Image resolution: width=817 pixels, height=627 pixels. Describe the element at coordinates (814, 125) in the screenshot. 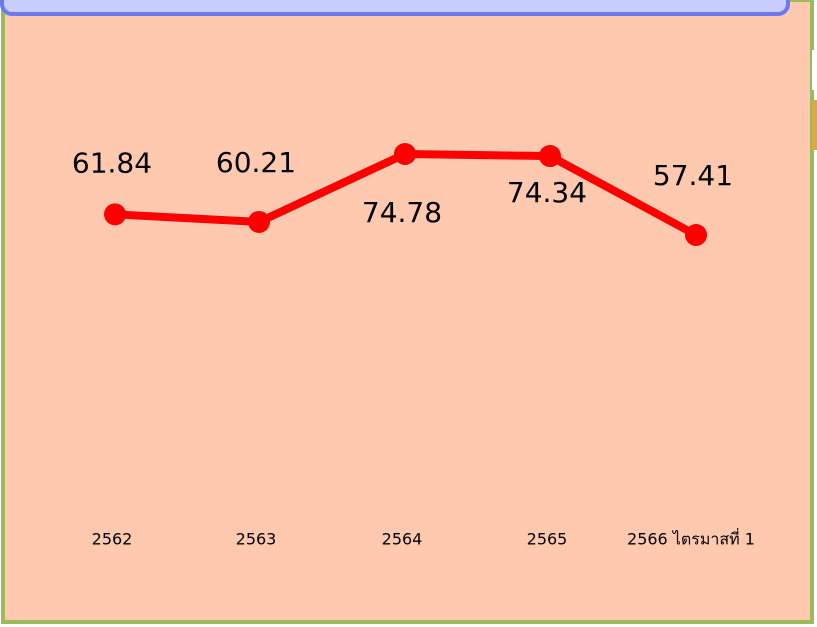

I see `edge-shape` at that location.